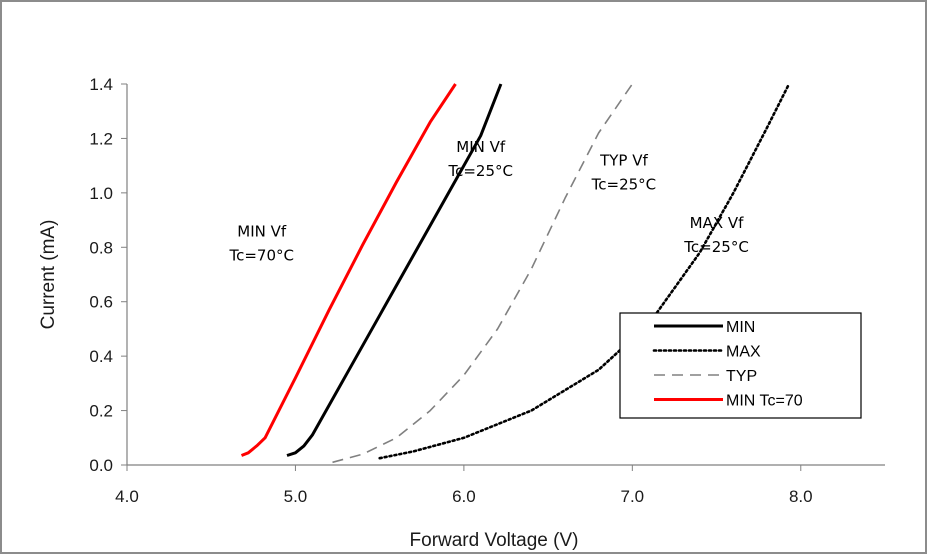 Image resolution: width=927 pixels, height=557 pixels. I want to click on annotation-line: Tc=70°C, so click(262, 255).